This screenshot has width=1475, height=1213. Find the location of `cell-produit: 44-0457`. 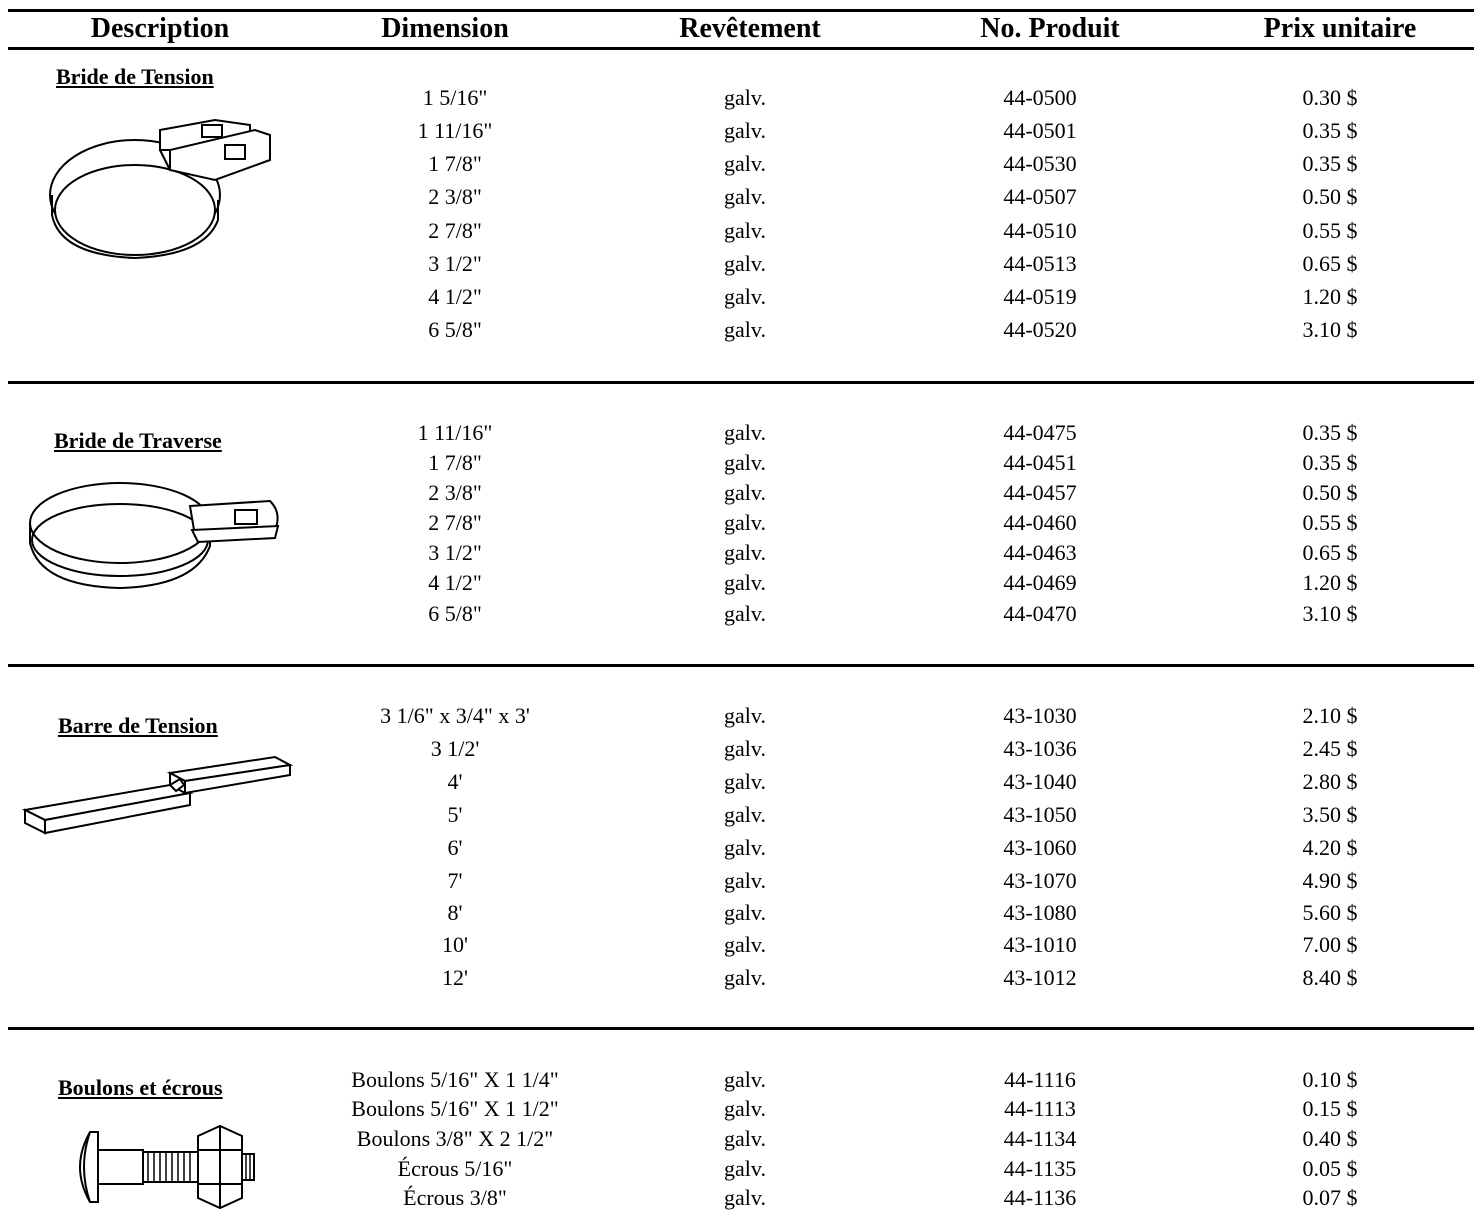

cell-produit: 44-0457 is located at coordinates (1040, 492).